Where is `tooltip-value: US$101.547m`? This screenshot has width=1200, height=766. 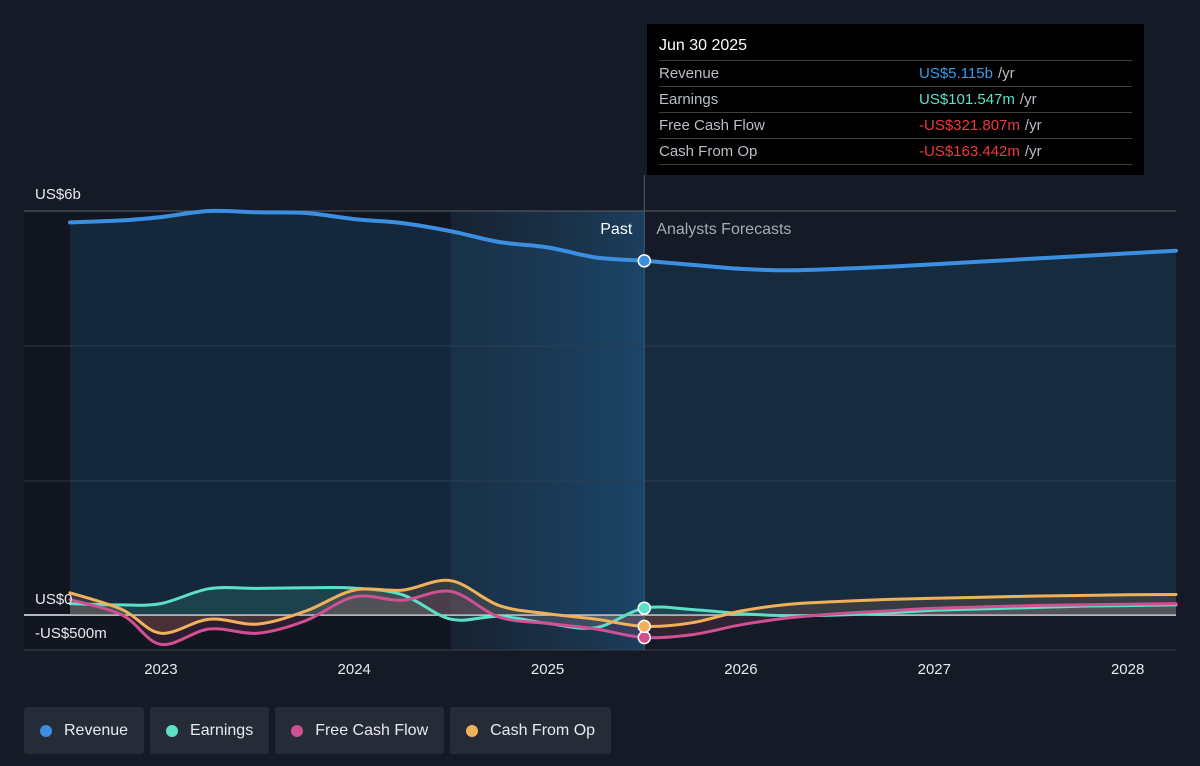 tooltip-value: US$101.547m is located at coordinates (967, 99).